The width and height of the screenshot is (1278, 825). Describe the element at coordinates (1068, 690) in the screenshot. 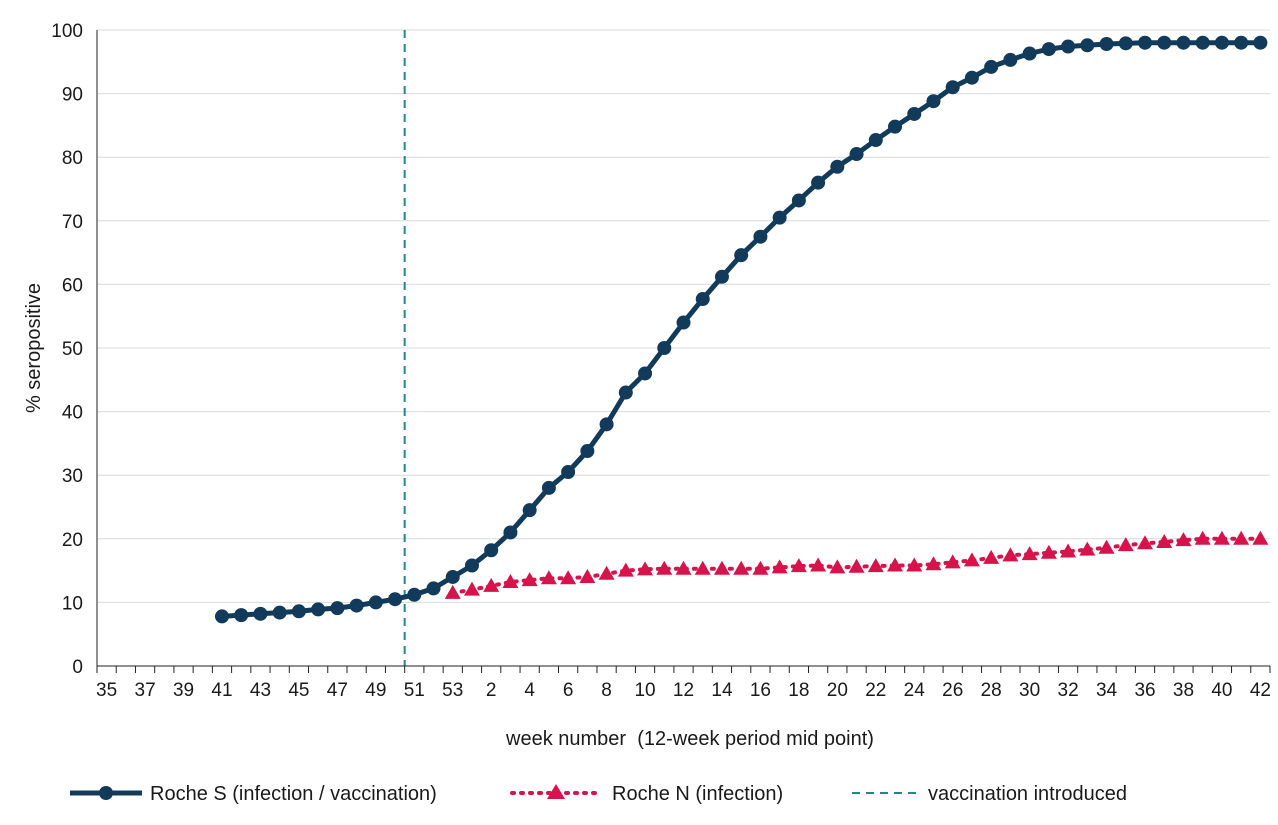

I see `x-tick-label-32: 32` at that location.